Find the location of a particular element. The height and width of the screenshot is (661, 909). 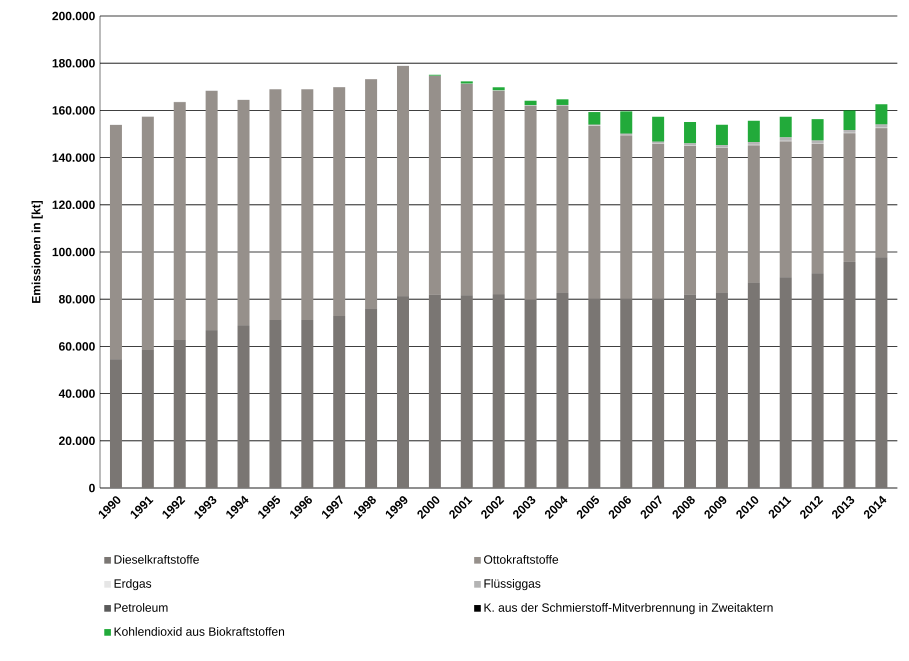

legend-label: Flüssiggas is located at coordinates (512, 584).